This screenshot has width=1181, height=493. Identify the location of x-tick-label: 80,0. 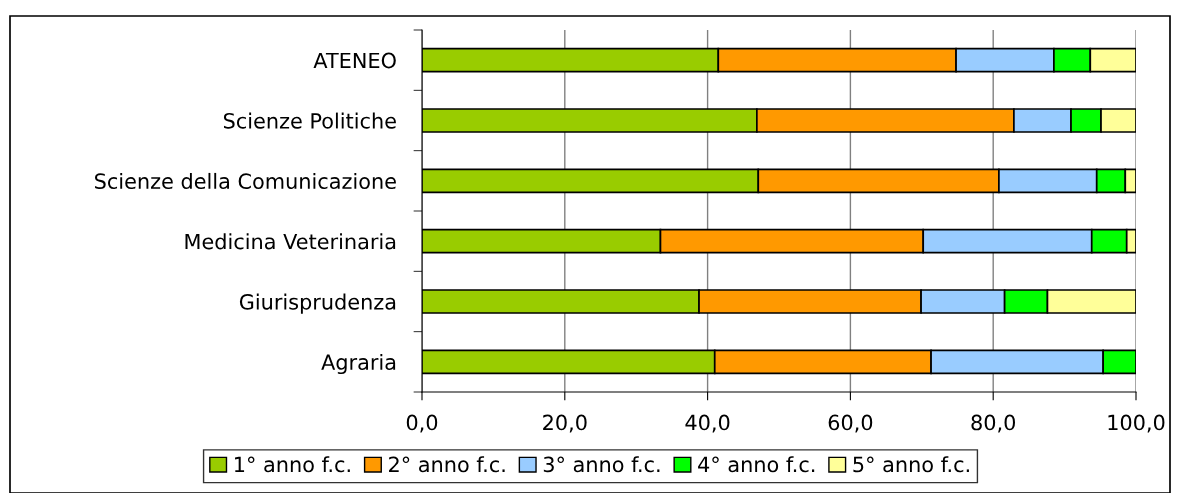
(993, 423).